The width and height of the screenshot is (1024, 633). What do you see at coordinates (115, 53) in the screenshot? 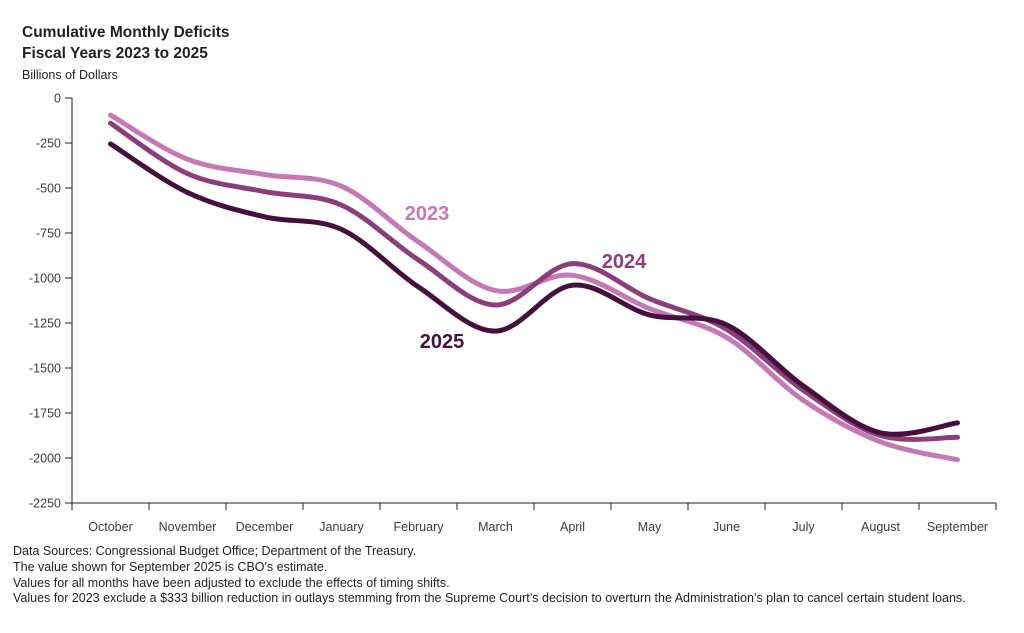
I see `chart-title-line2: Fiscal Years 2023 to 2025` at bounding box center [115, 53].